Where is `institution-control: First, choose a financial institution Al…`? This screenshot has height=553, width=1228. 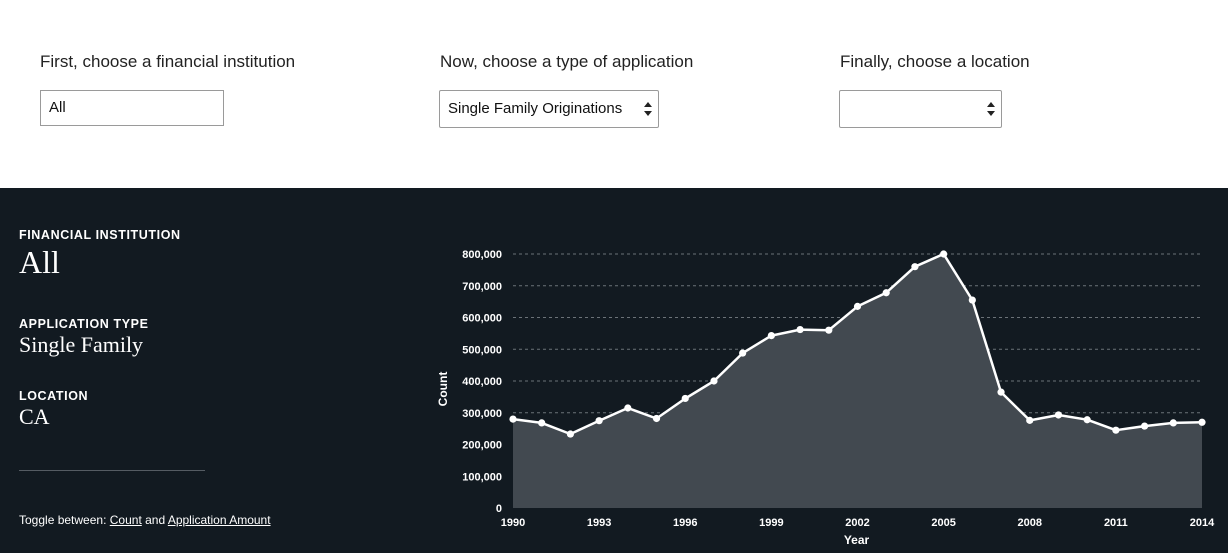
institution-control: First, choose a financial institution Al… is located at coordinates (168, 89).